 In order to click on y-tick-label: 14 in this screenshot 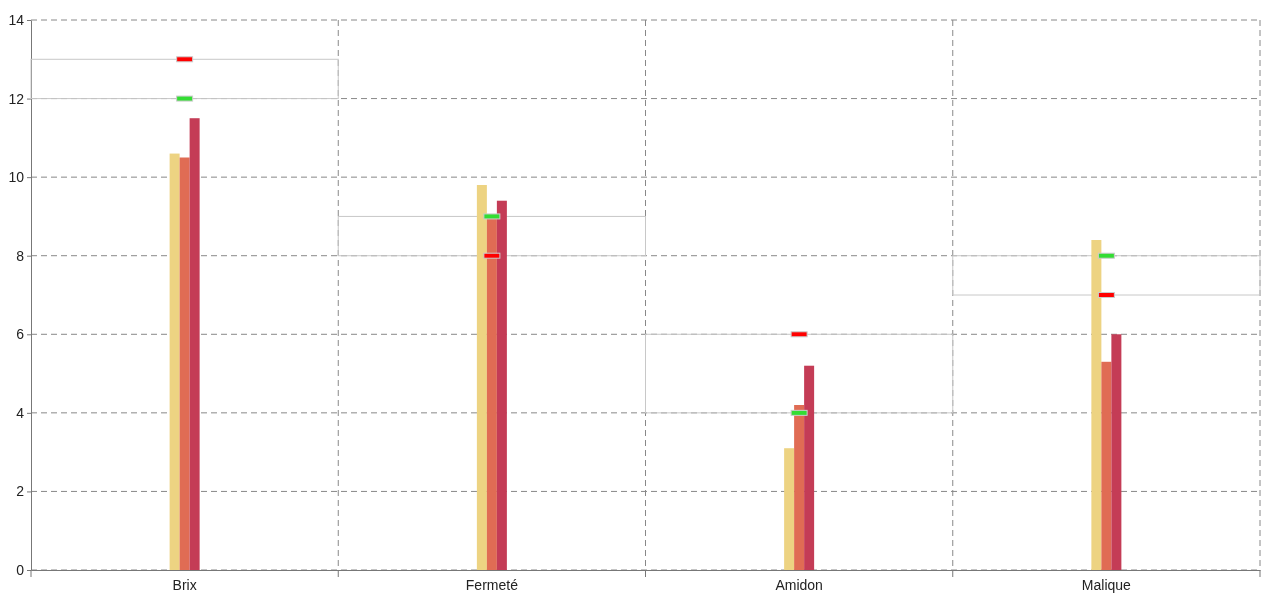, I will do `click(16, 19)`.